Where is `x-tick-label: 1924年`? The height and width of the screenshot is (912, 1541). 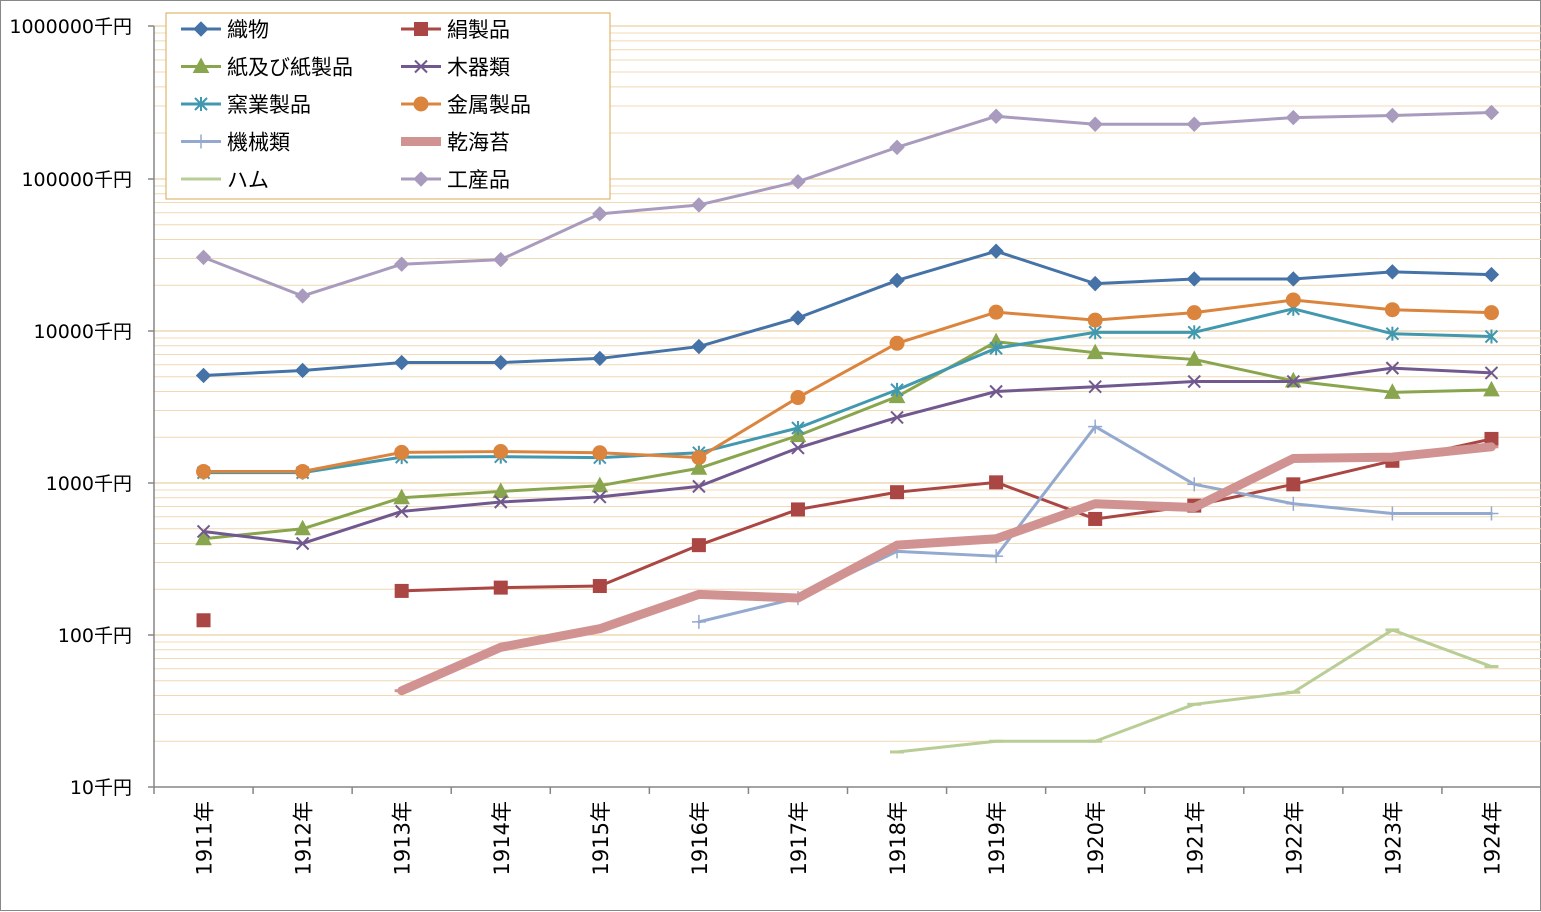
x-tick-label: 1924年 is located at coordinates (1492, 838).